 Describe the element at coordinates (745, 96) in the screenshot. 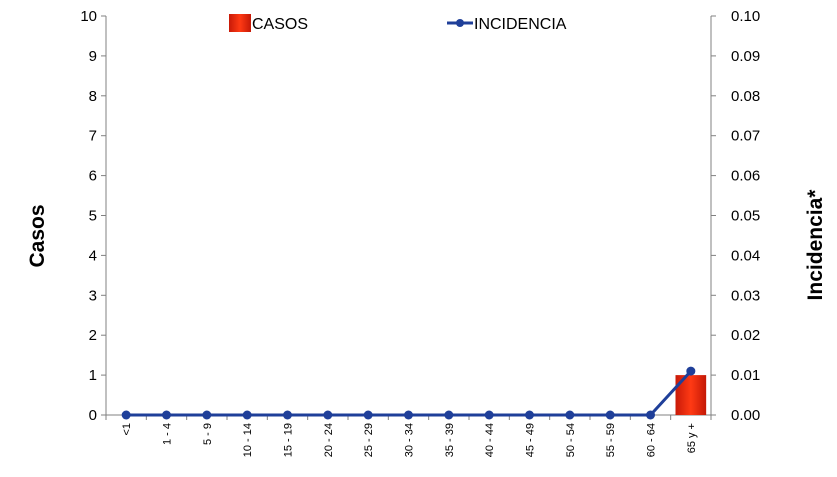

I see `y2-tick-label: 0.08` at that location.